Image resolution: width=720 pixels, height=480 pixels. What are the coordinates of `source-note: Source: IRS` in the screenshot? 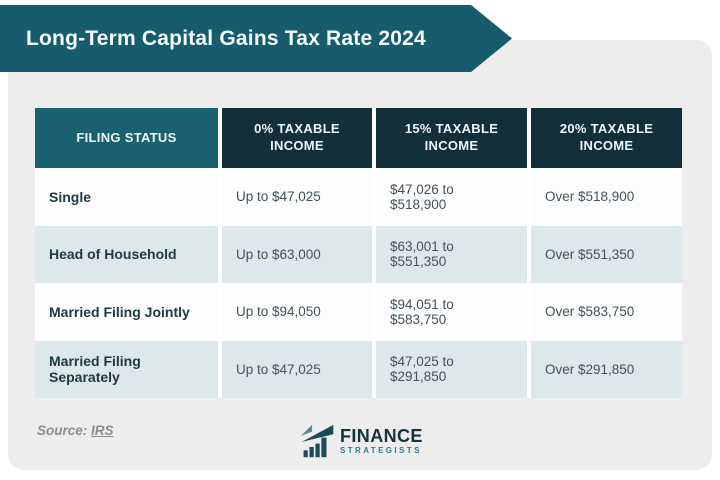 It's located at (75, 430).